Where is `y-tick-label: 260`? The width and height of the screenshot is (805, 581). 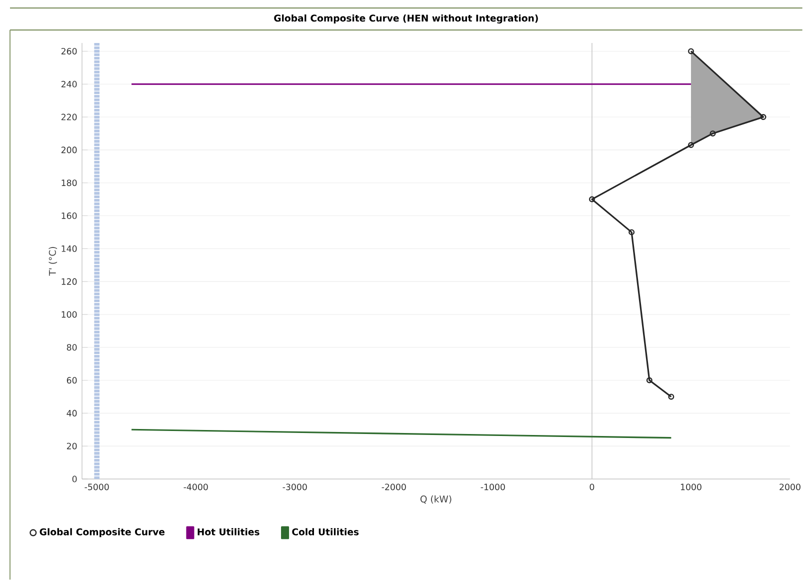 y-tick-label: 260 is located at coordinates (69, 51).